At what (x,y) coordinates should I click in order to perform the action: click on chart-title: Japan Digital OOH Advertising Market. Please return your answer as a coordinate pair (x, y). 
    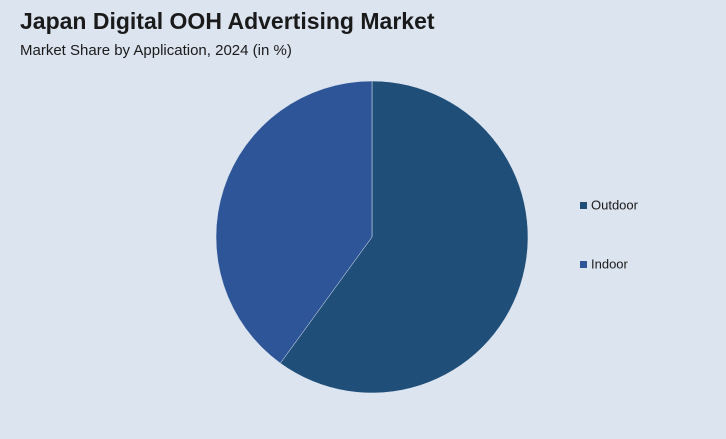
    Looking at the image, I should click on (227, 21).